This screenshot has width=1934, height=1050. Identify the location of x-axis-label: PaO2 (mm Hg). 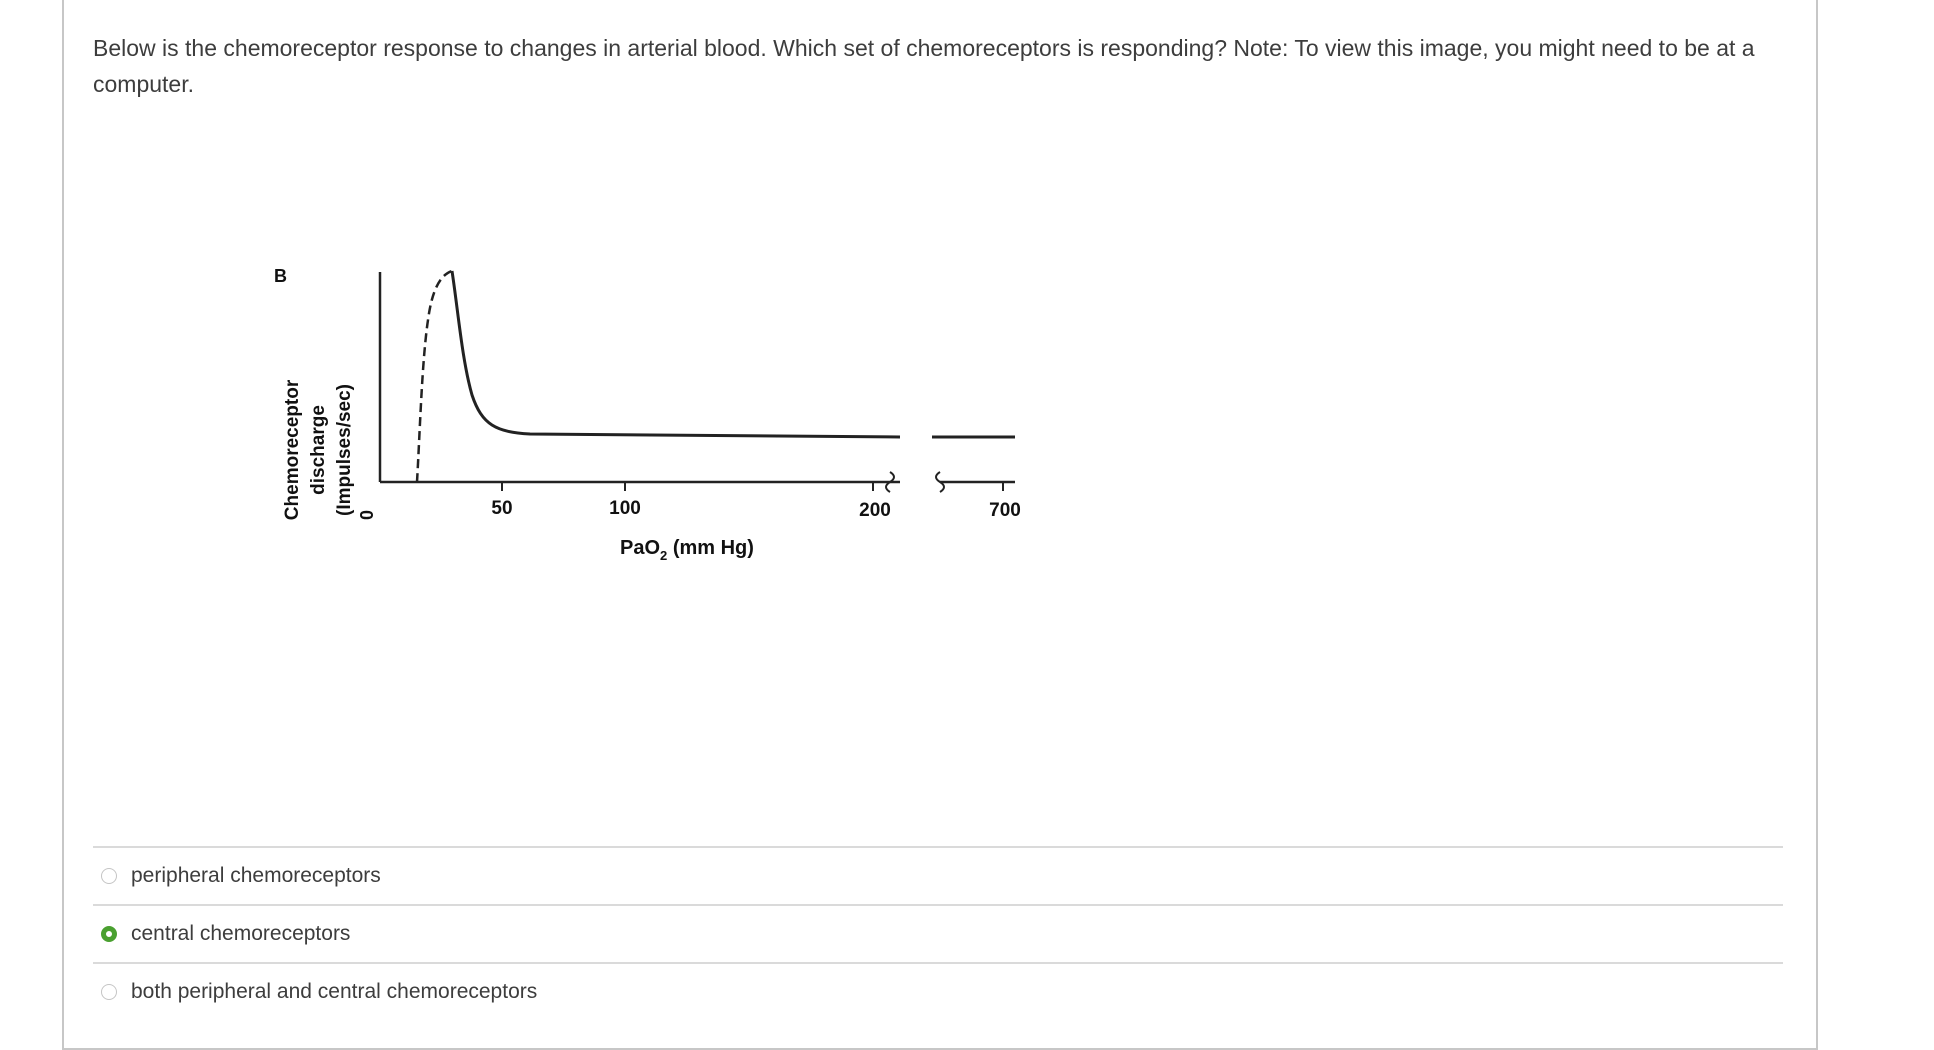
(687, 550).